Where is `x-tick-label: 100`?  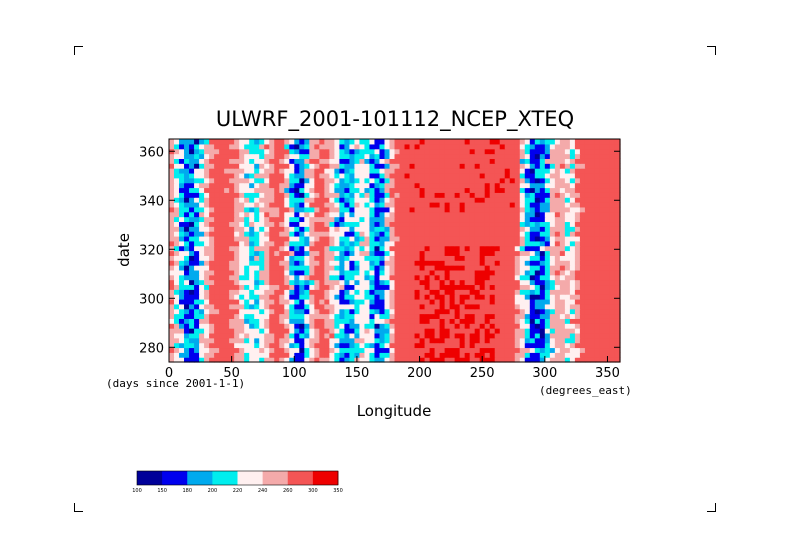
x-tick-label: 100 is located at coordinates (294, 373).